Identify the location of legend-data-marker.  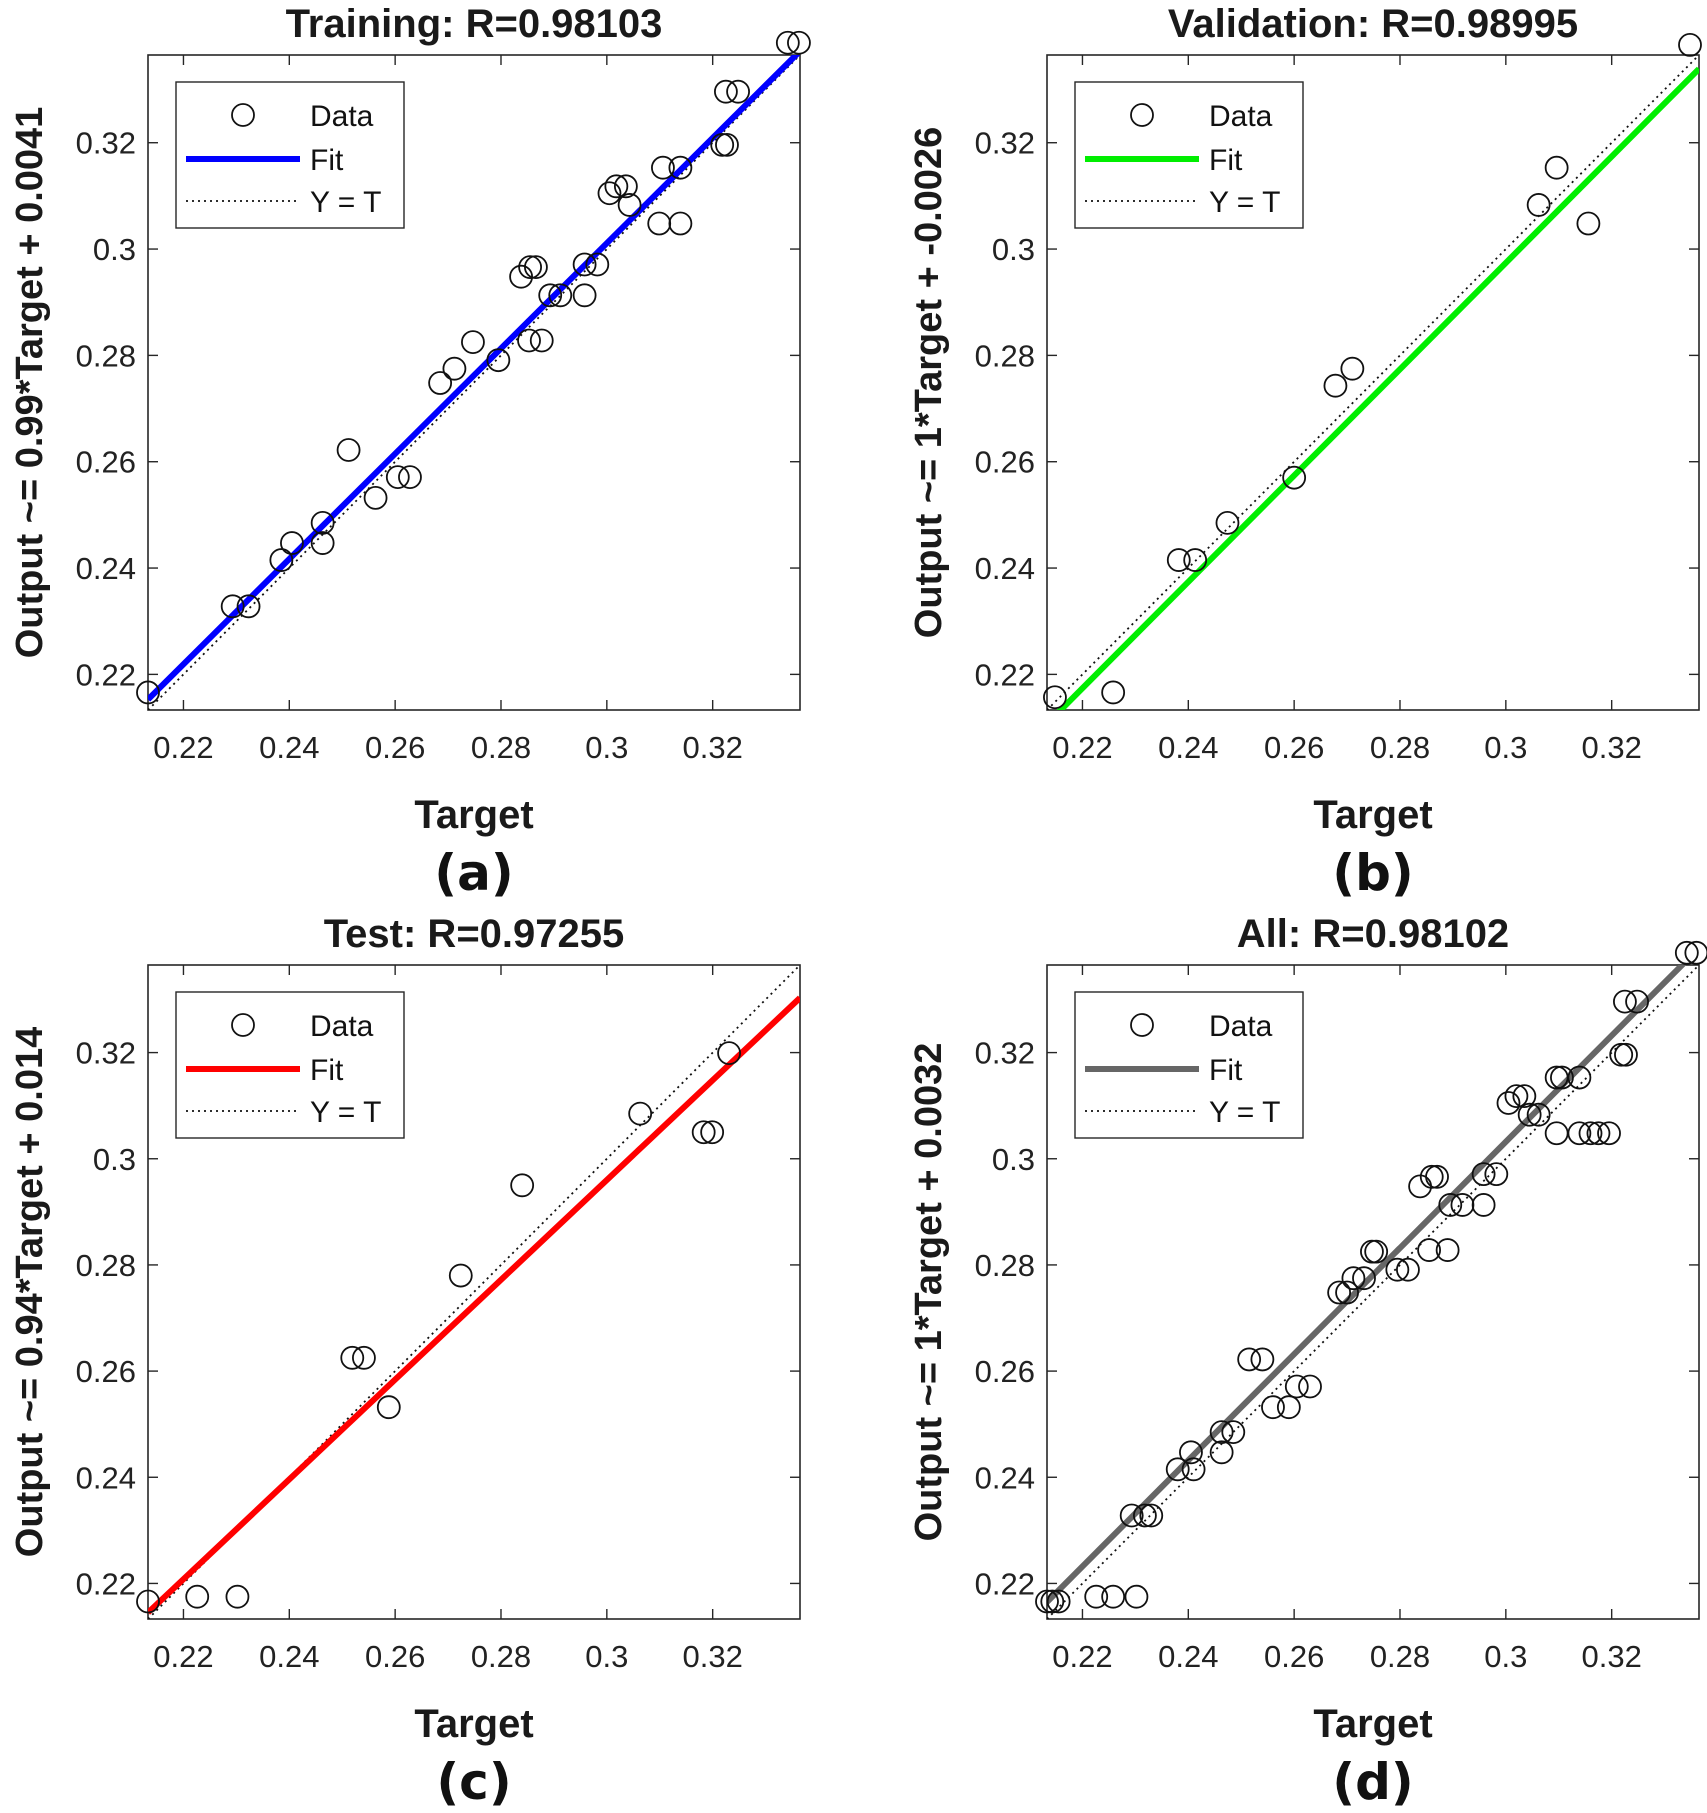
(243, 1025).